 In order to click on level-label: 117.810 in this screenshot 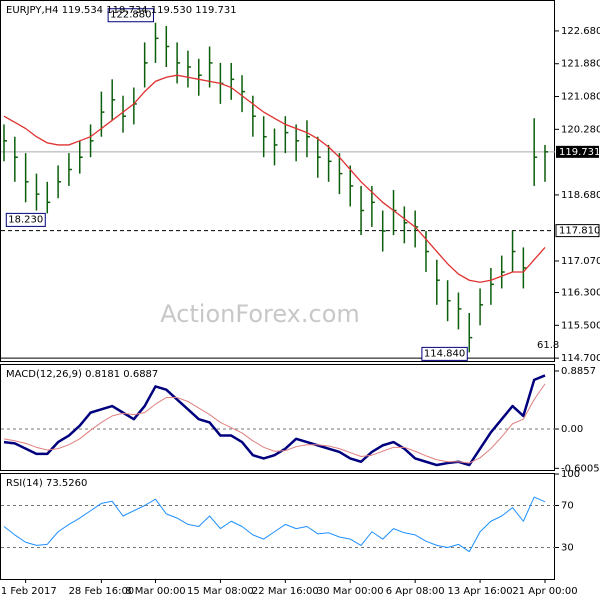, I will do `click(579, 231)`.